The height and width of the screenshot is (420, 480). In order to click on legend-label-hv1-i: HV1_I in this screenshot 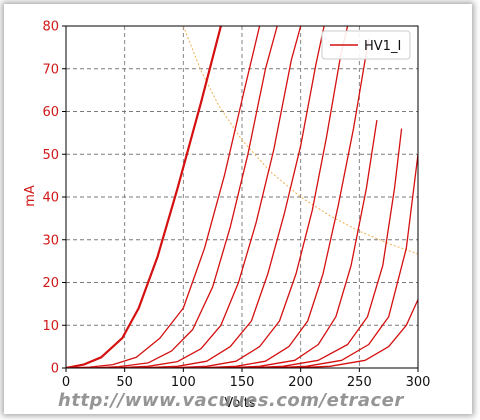, I will do `click(382, 46)`.